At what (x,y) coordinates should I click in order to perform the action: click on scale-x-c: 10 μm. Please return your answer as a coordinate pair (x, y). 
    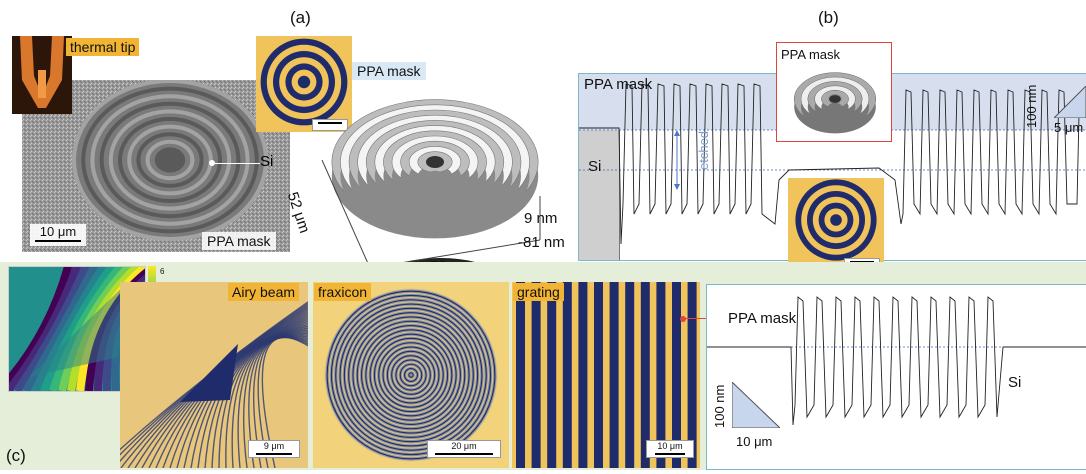
    Looking at the image, I should click on (754, 441).